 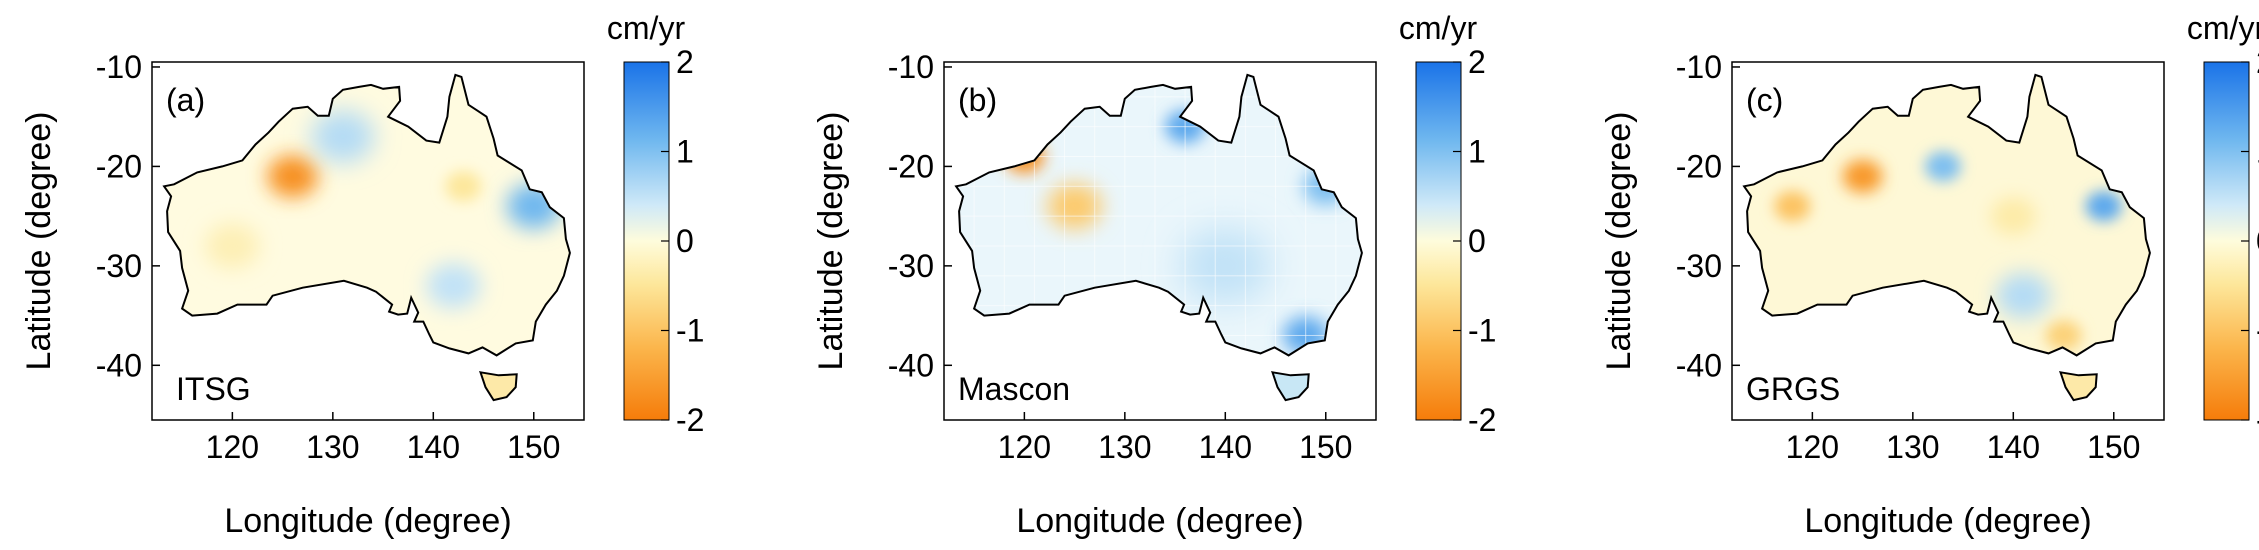 What do you see at coordinates (977, 100) in the screenshot?
I see `panel-tag: (b)` at bounding box center [977, 100].